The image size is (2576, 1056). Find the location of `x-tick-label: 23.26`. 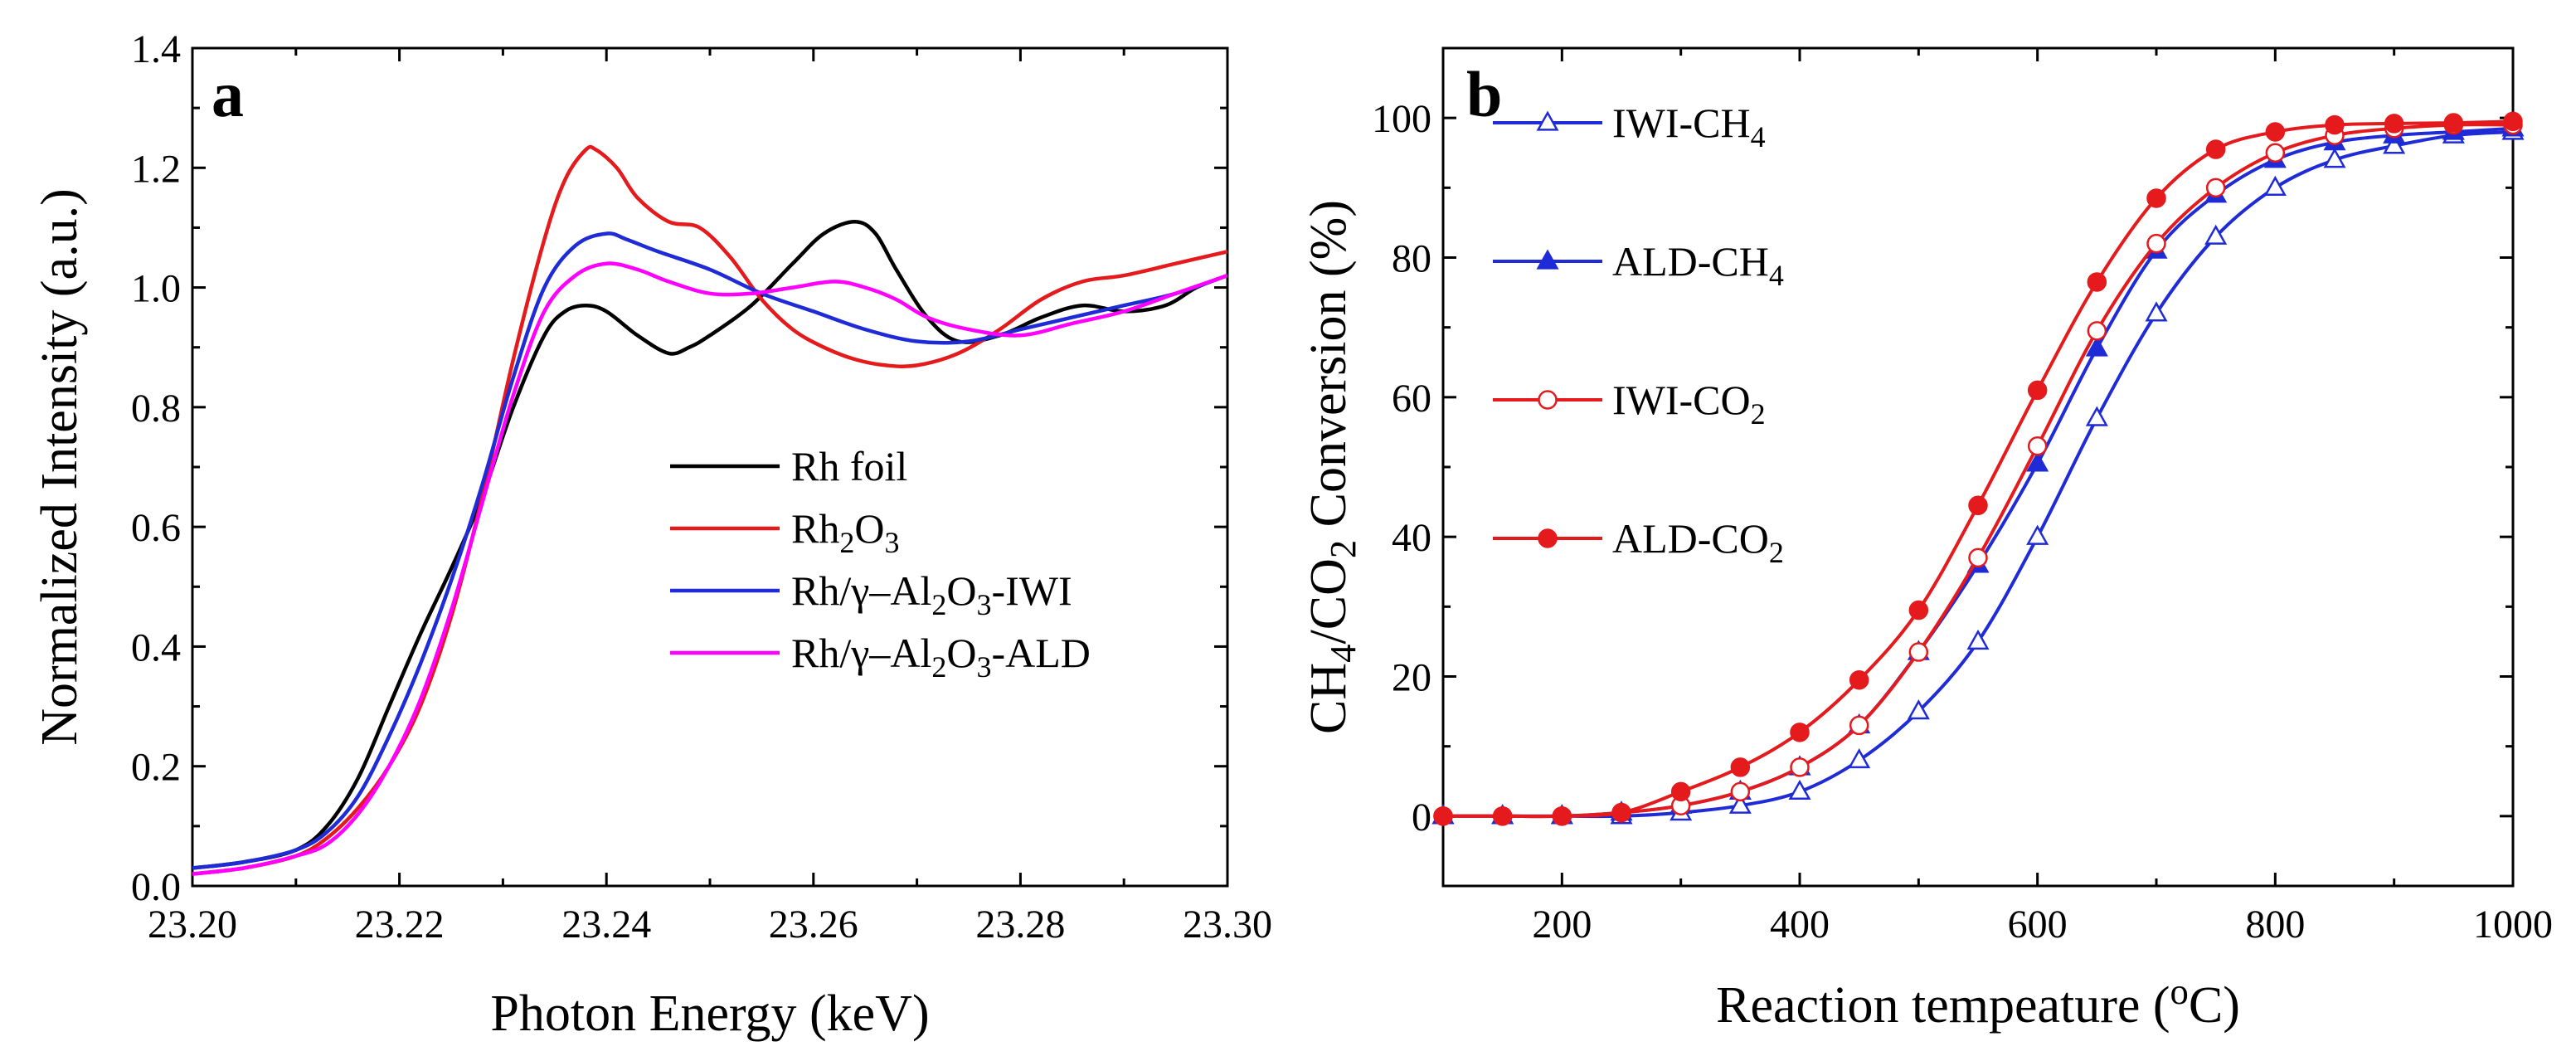

x-tick-label: 23.26 is located at coordinates (814, 925).